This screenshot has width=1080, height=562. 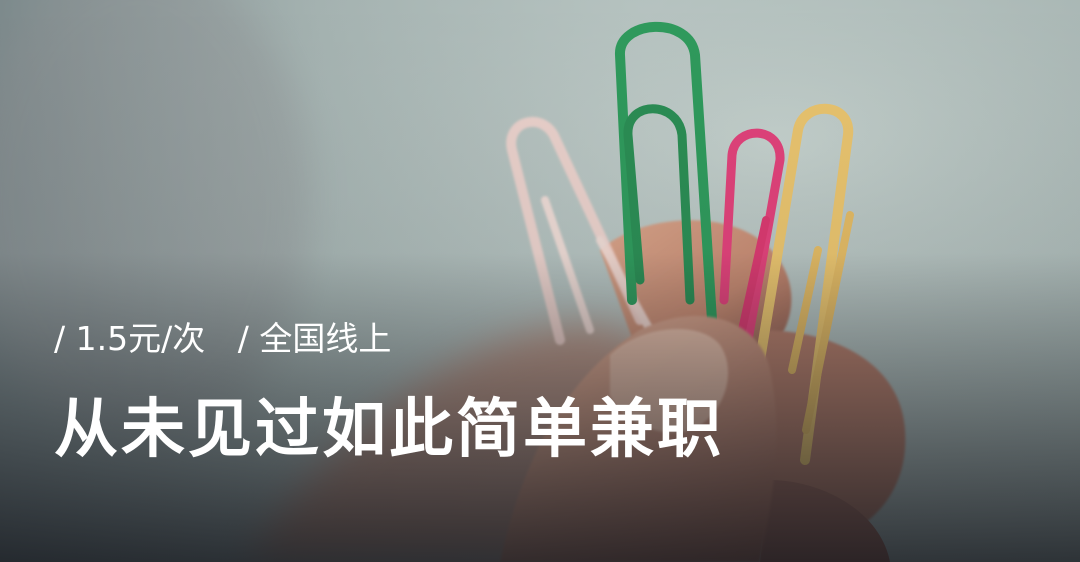 I want to click on price-tag: / 1.5元/次, so click(x=130, y=338).